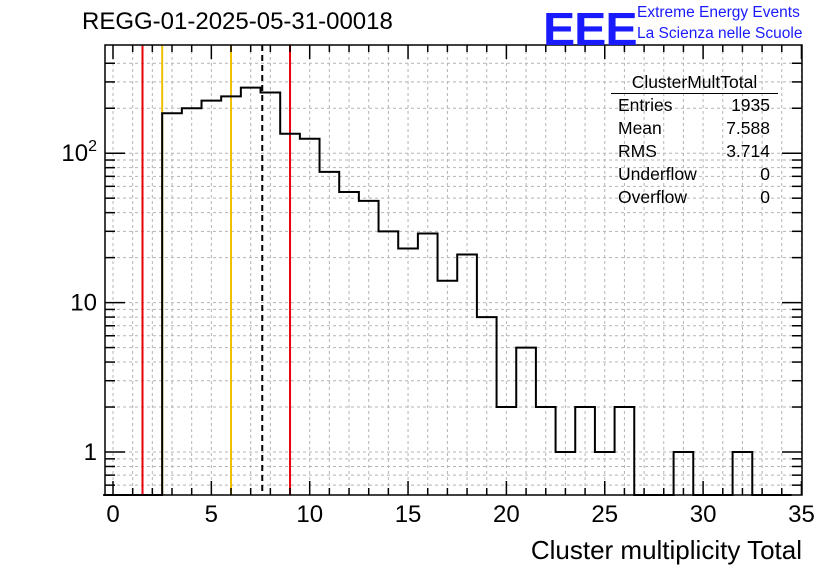 The width and height of the screenshot is (836, 572). What do you see at coordinates (237, 21) in the screenshot?
I see `plot-title: REGG-01-2025-05-31-00018` at bounding box center [237, 21].